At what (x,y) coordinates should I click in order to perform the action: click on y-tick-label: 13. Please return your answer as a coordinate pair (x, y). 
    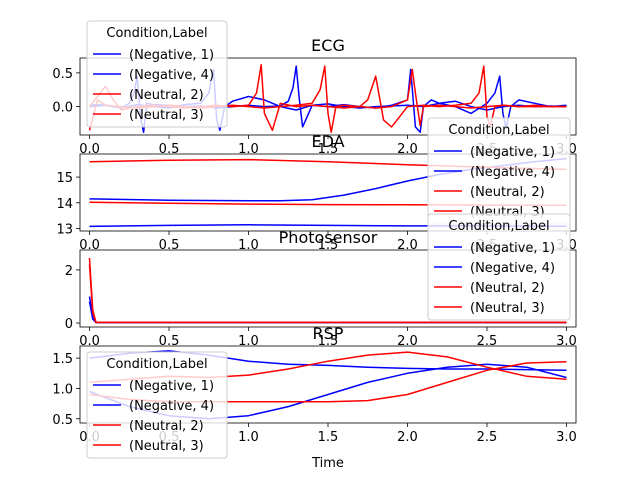
    Looking at the image, I should click on (64, 229).